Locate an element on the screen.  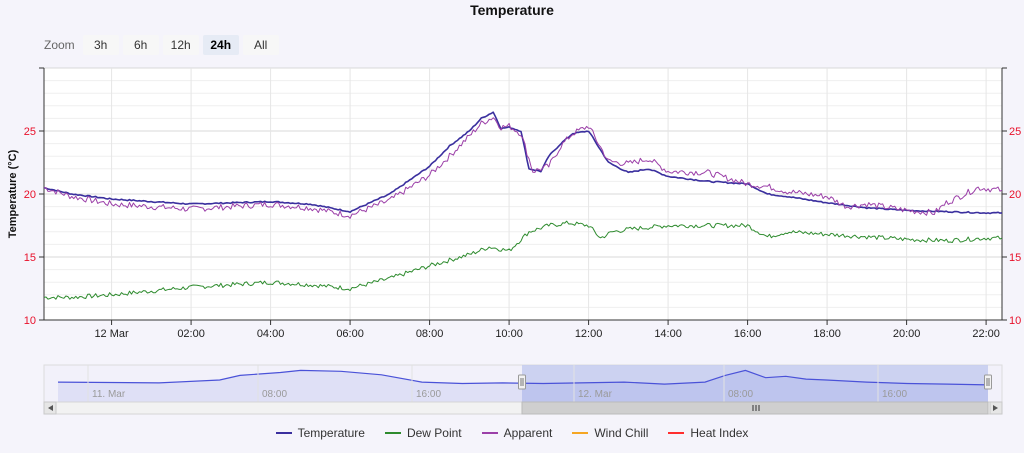
legend-item-apparent: Apparent is located at coordinates (517, 433).